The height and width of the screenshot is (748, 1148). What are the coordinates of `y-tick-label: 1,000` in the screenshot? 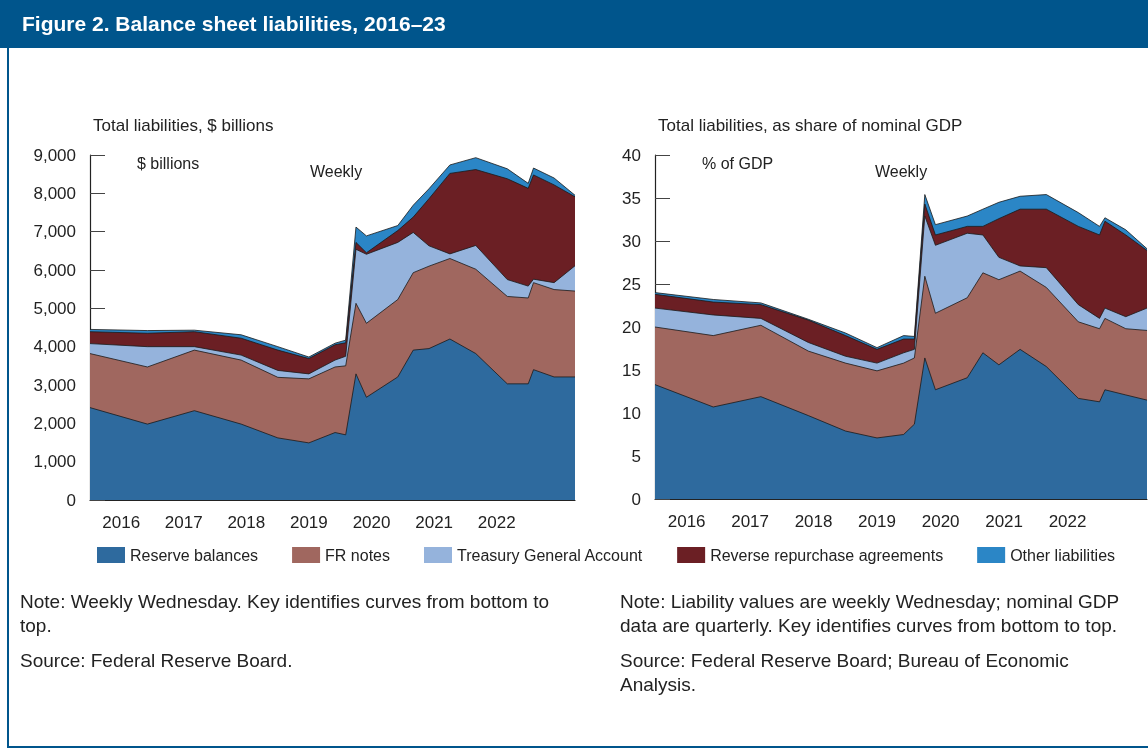 It's located at (54, 462).